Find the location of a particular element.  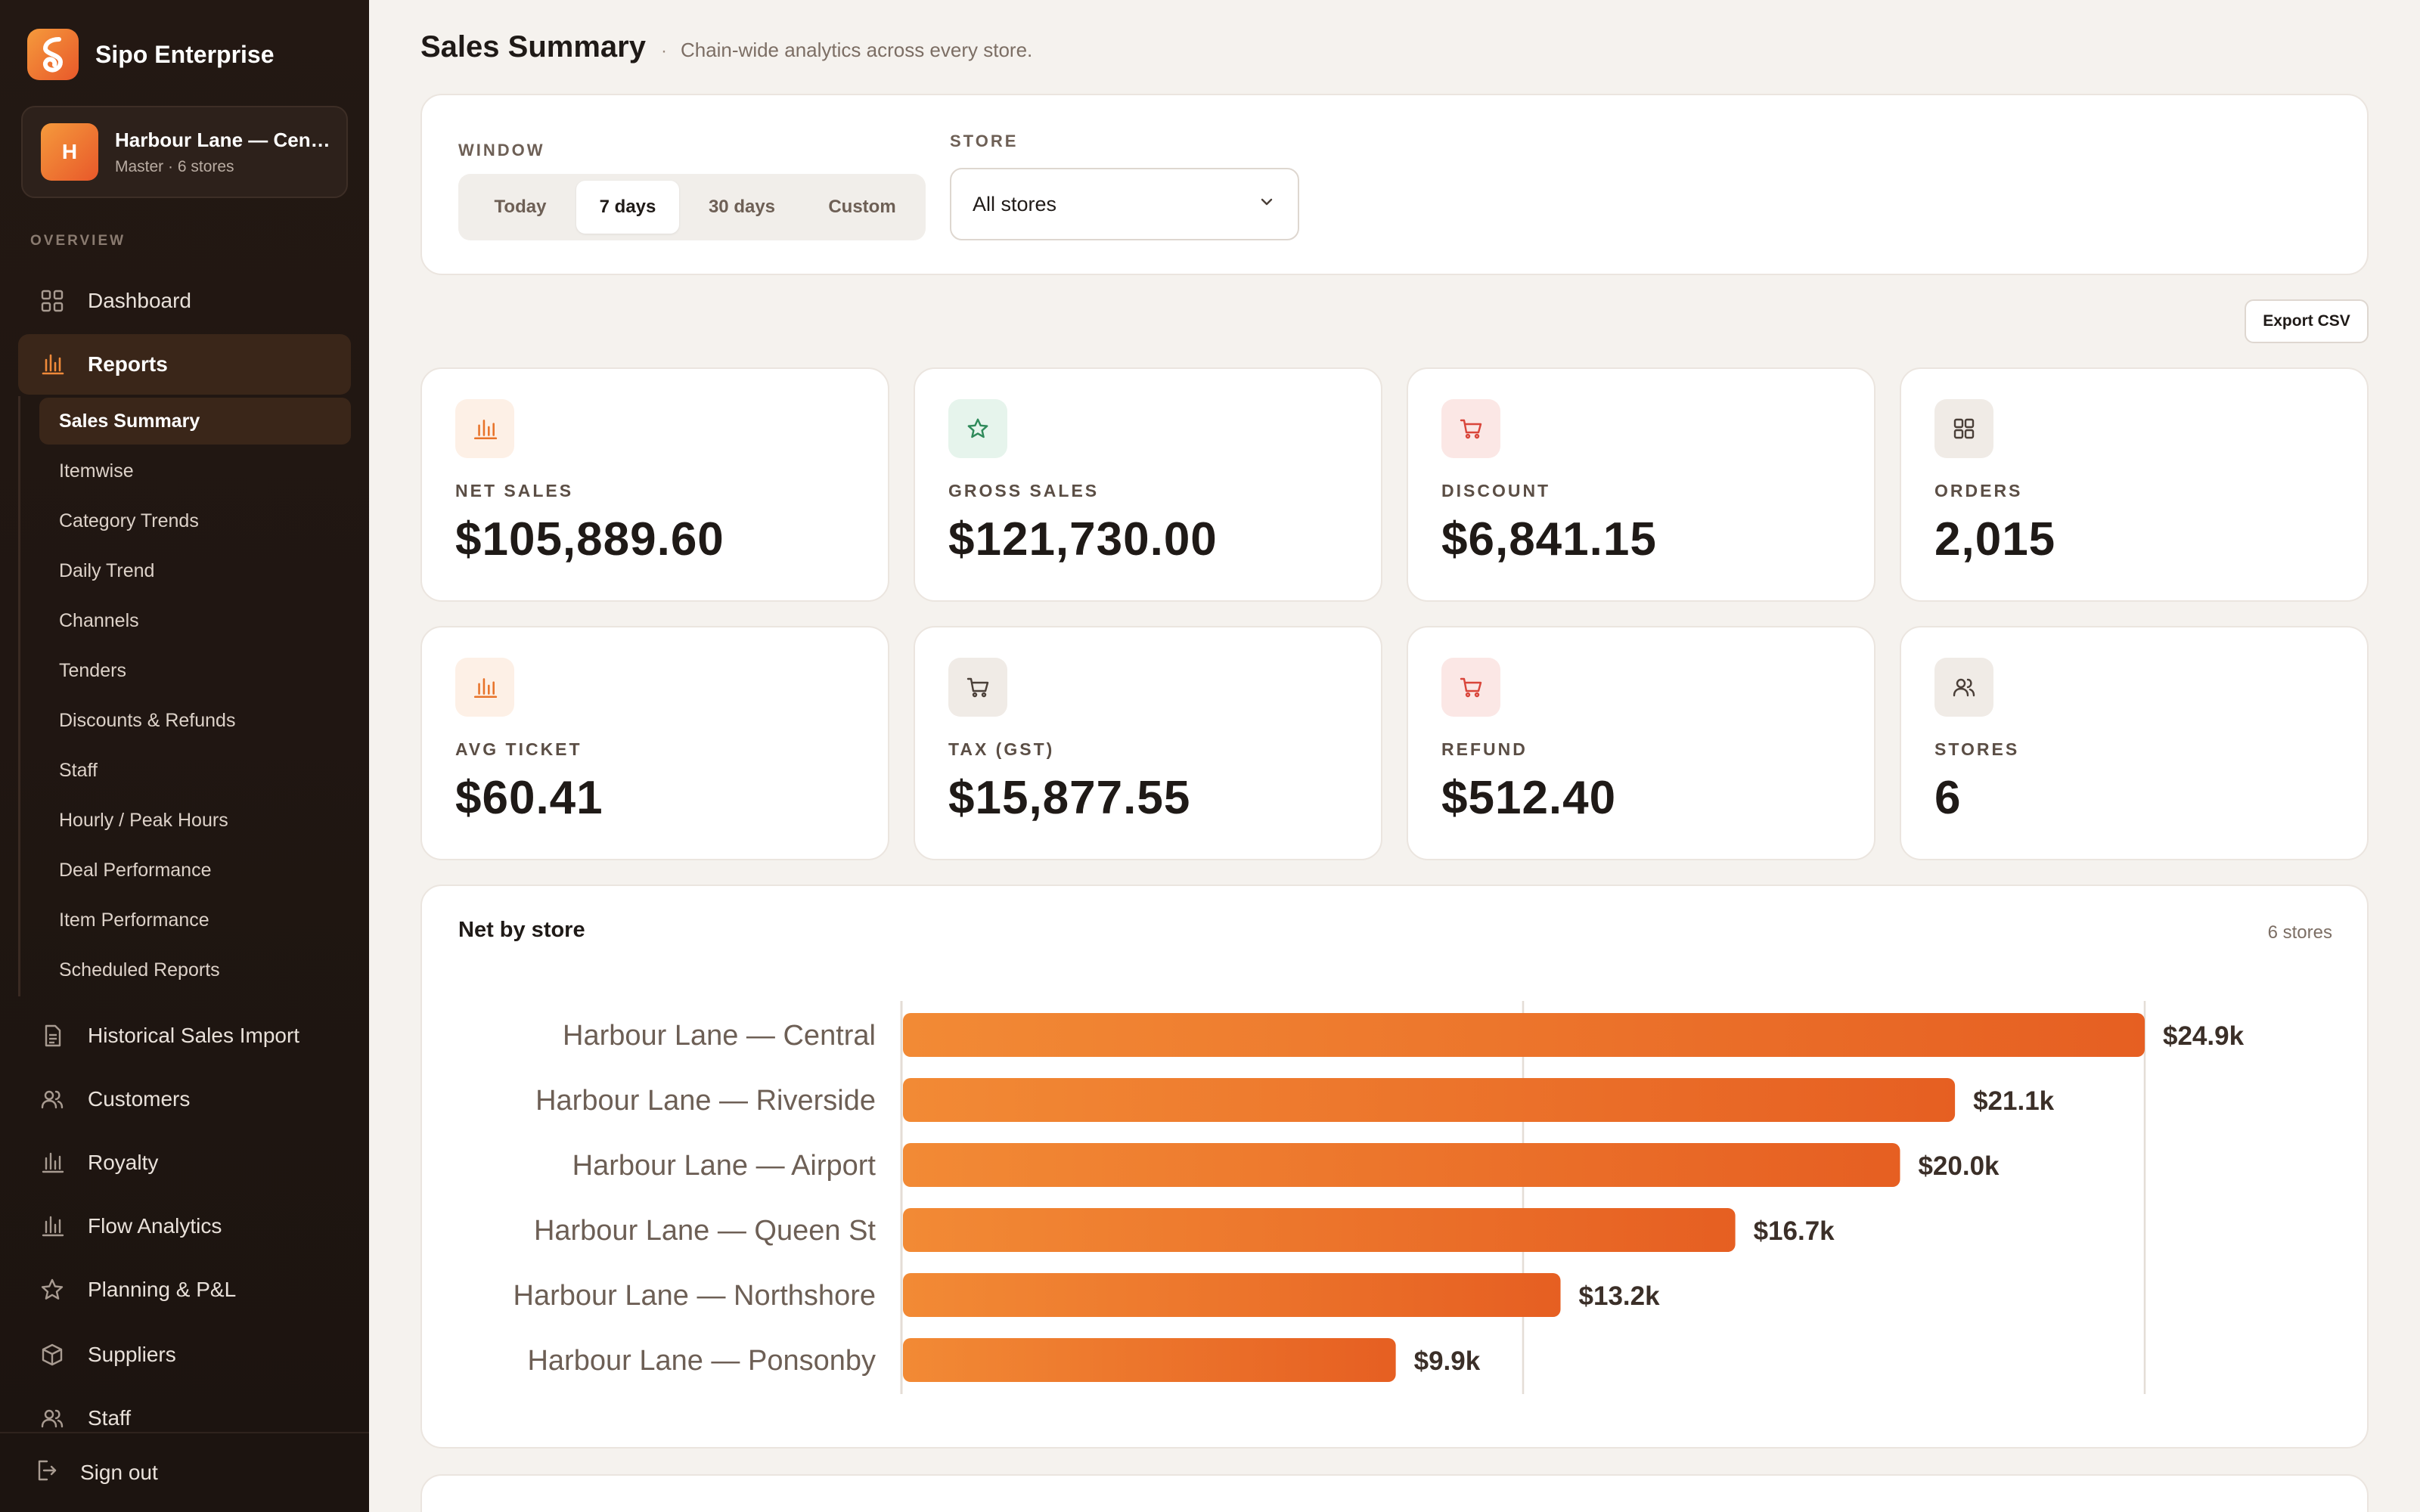

chart-title: Net by store is located at coordinates (521, 930).